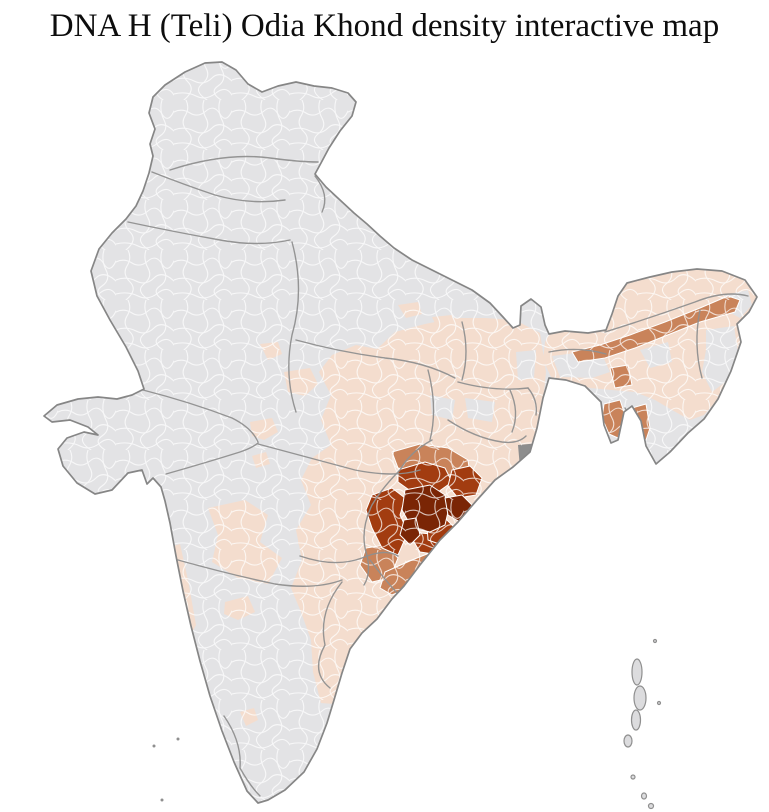  I want to click on lakshadweep-islands, so click(166, 769).